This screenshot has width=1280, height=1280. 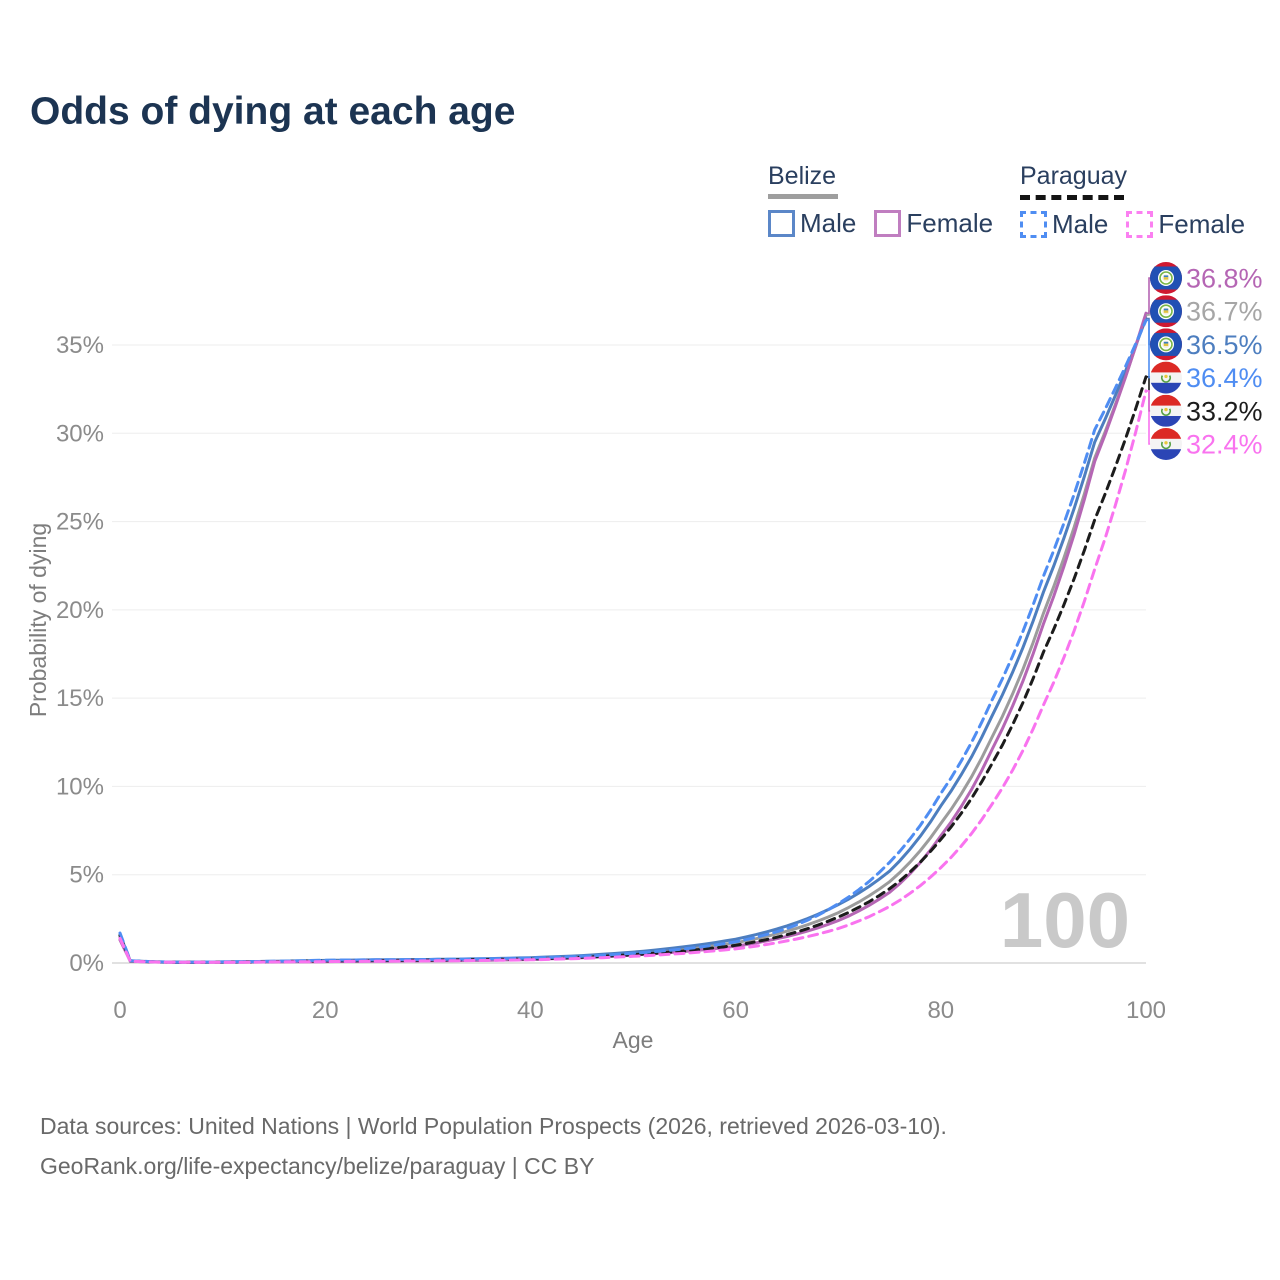 I want to click on y-tick-label: 15%, so click(x=80, y=698).